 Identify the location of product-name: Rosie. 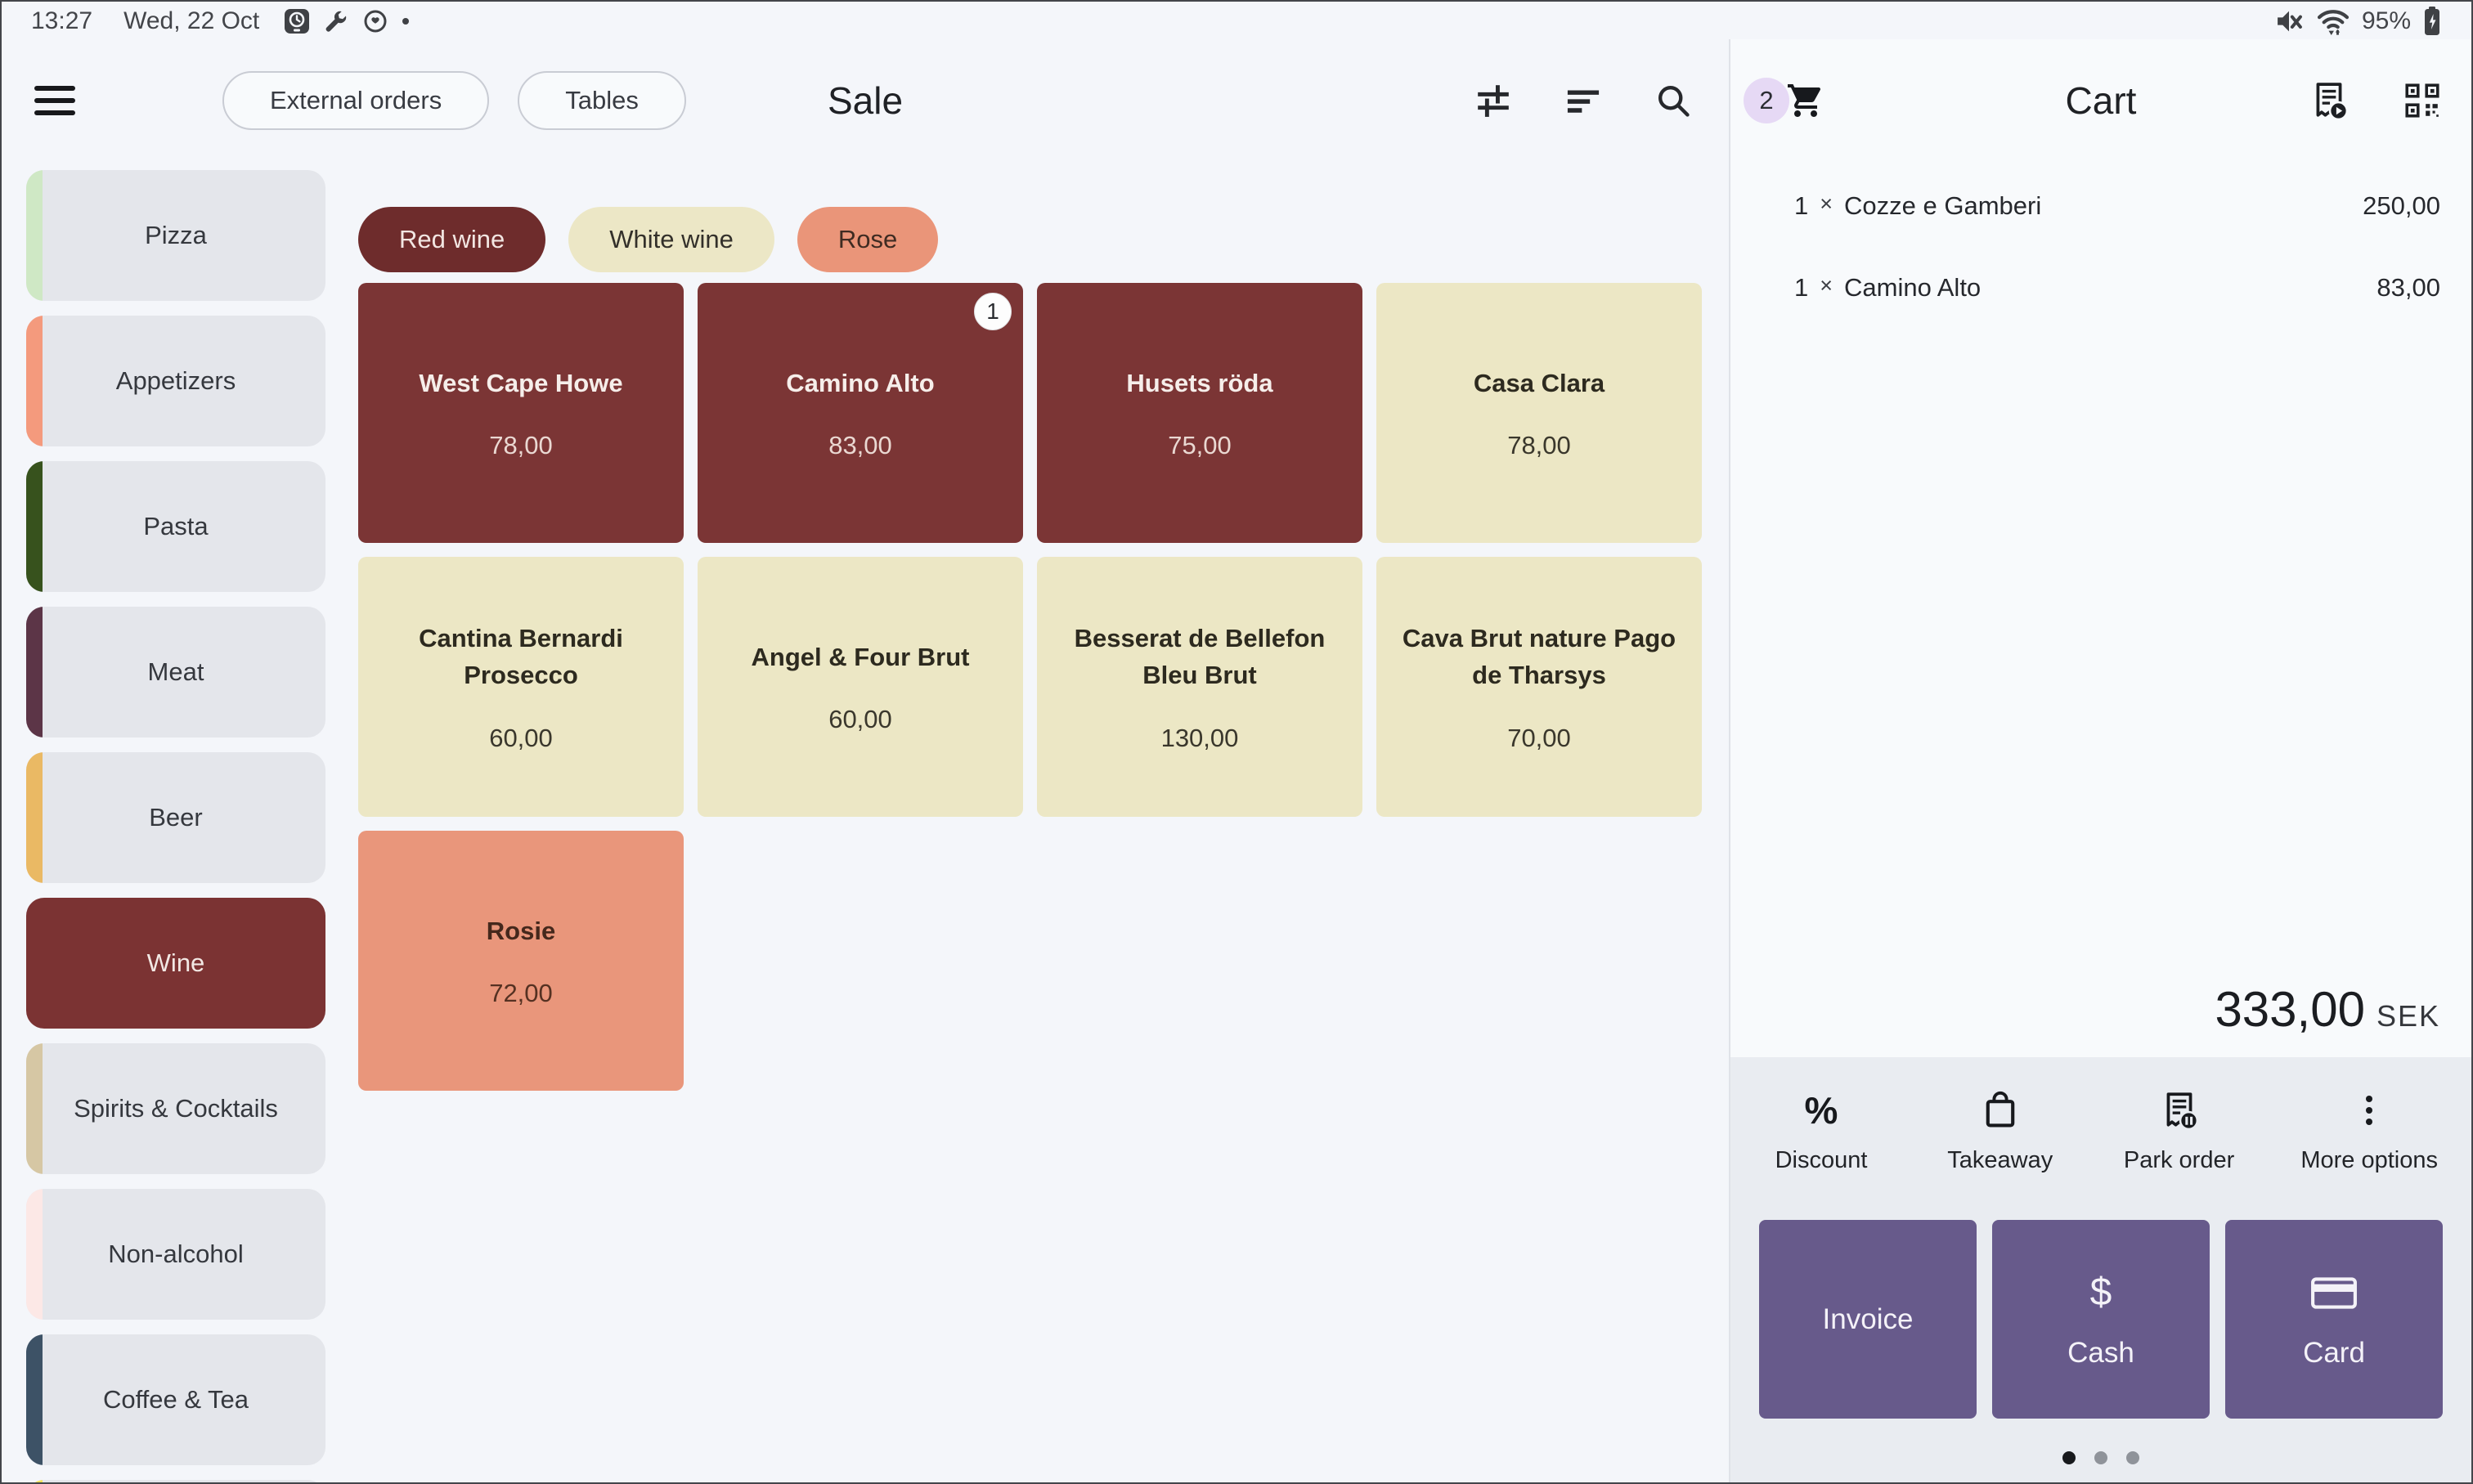
(521, 930).